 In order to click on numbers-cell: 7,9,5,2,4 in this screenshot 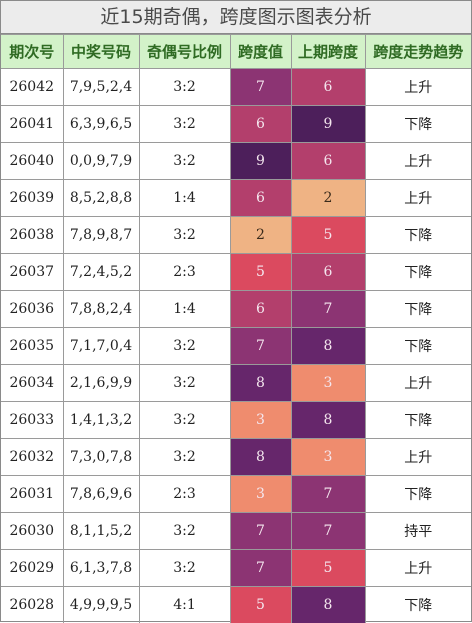, I will do `click(101, 87)`.